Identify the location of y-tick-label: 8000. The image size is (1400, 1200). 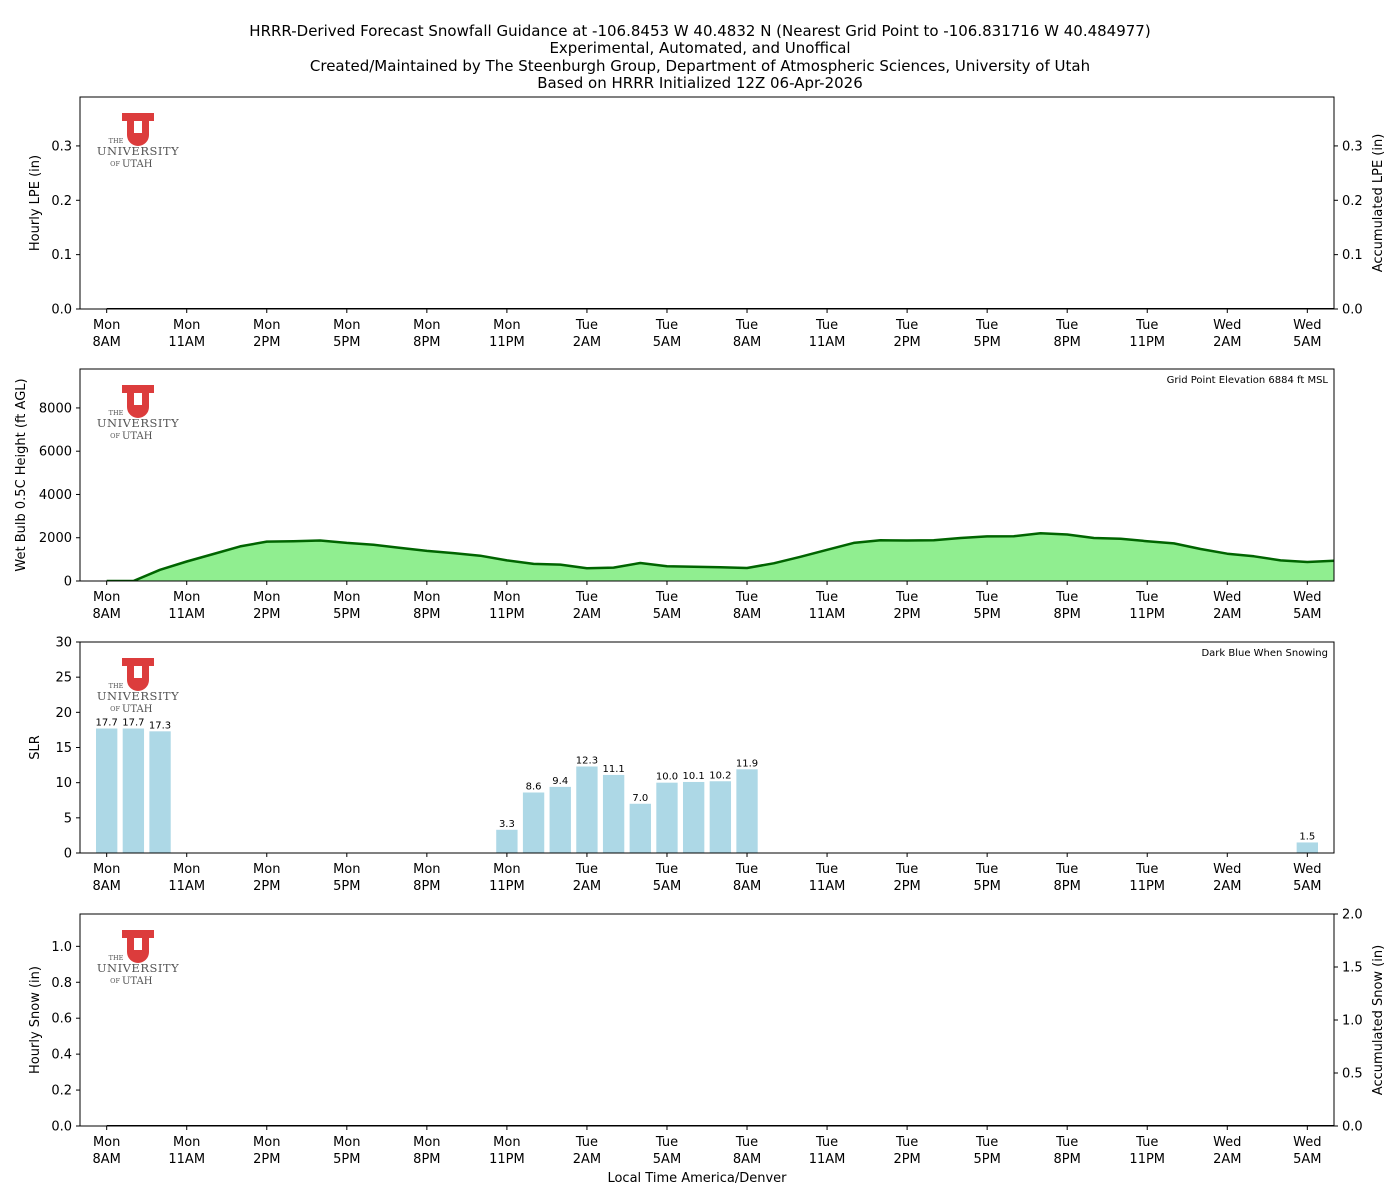
(55, 408).